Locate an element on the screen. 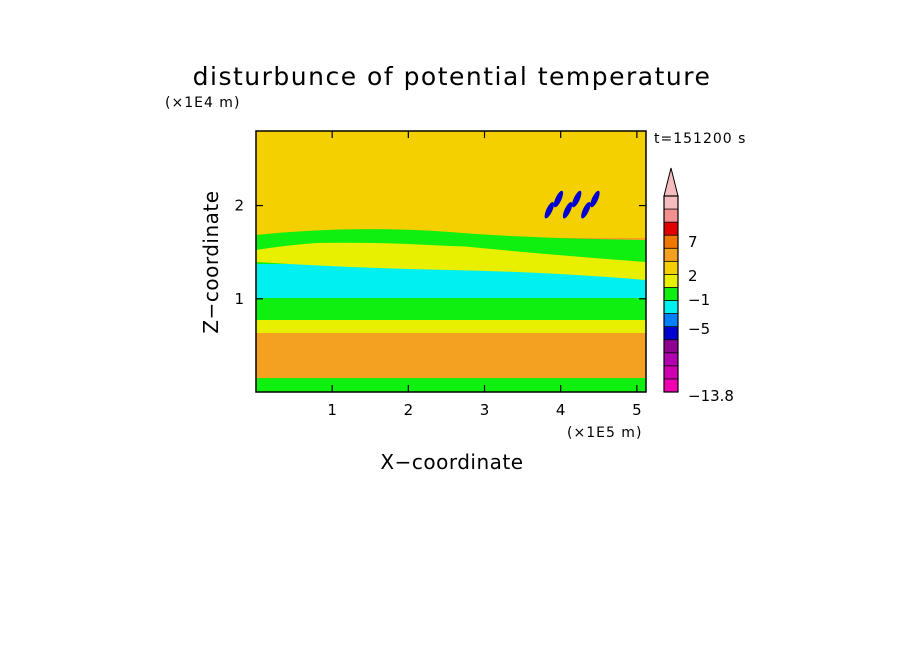 This screenshot has width=904, height=654. colorbar-label: 7 is located at coordinates (693, 242).